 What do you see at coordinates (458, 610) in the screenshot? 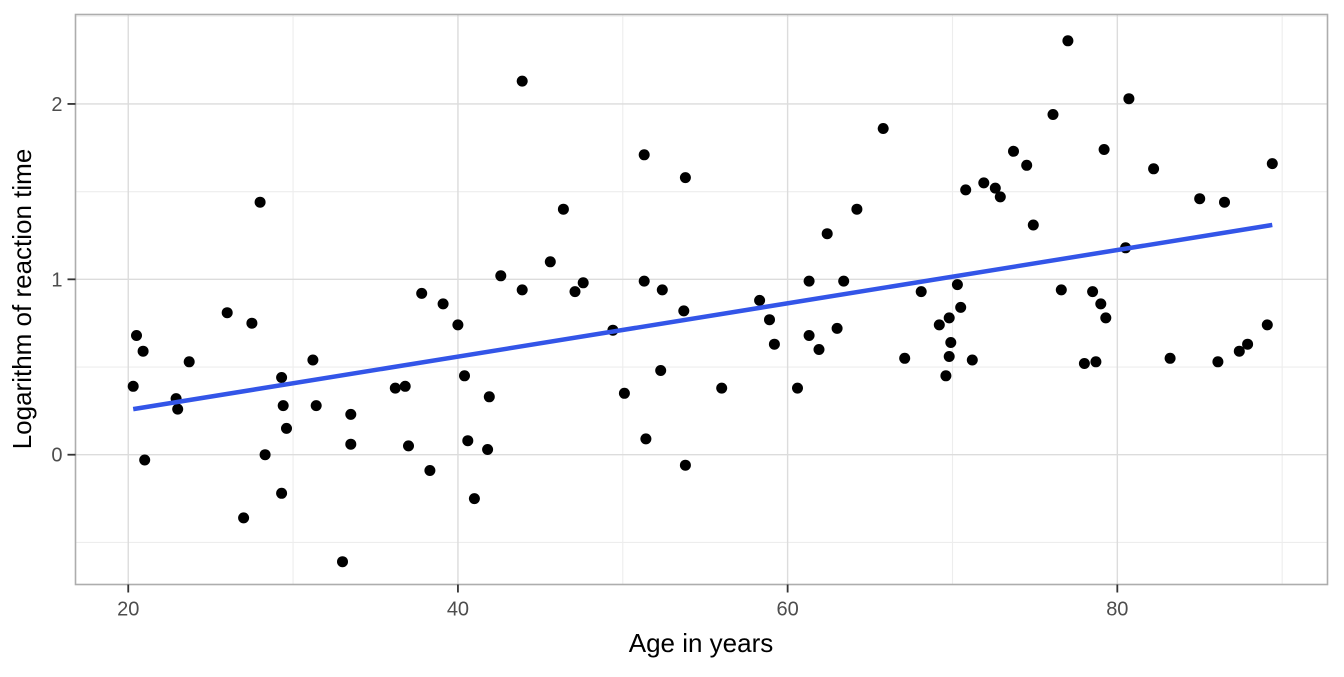
I see `x-tick-label: 40` at bounding box center [458, 610].